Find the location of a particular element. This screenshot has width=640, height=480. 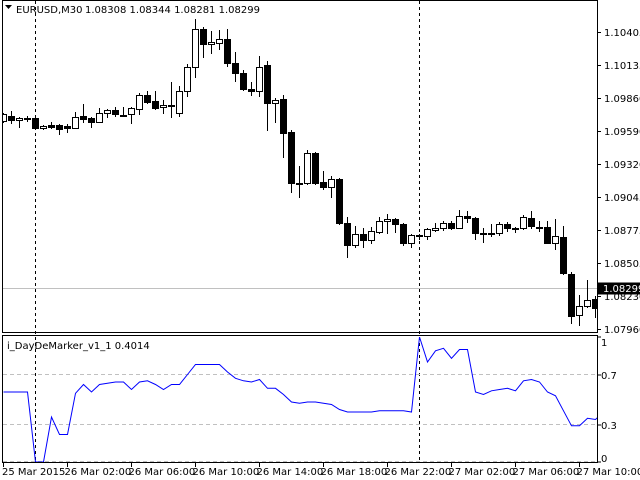

bid-price-tag is located at coordinates (619, 288).